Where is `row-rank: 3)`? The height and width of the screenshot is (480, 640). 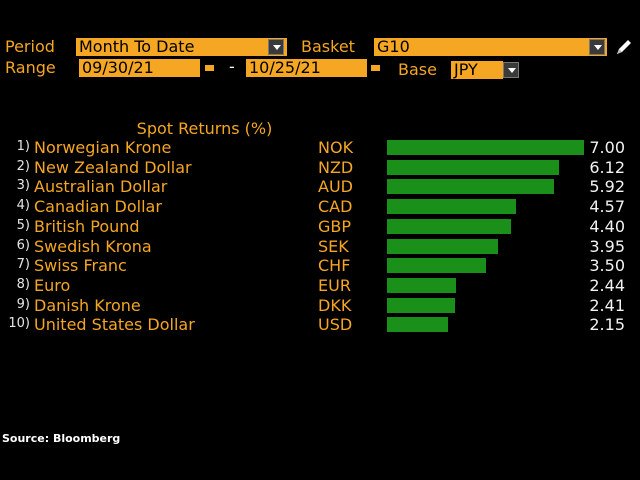 row-rank: 3) is located at coordinates (23, 186).